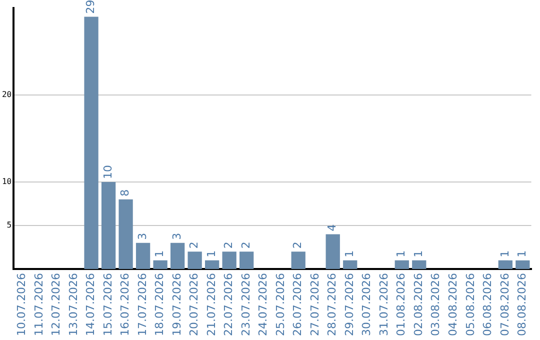 The width and height of the screenshot is (540, 340). Describe the element at coordinates (383, 304) in the screenshot. I see `x-tick-label: 31.07.2026` at that location.